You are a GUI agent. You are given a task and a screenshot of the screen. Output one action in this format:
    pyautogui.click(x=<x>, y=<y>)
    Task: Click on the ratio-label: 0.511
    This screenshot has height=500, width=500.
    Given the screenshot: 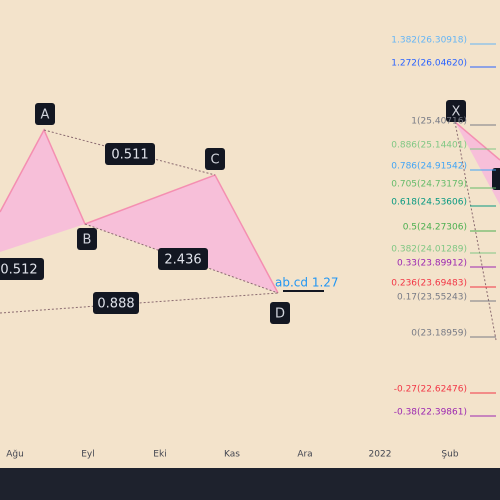 What is the action you would take?
    pyautogui.click(x=129, y=155)
    